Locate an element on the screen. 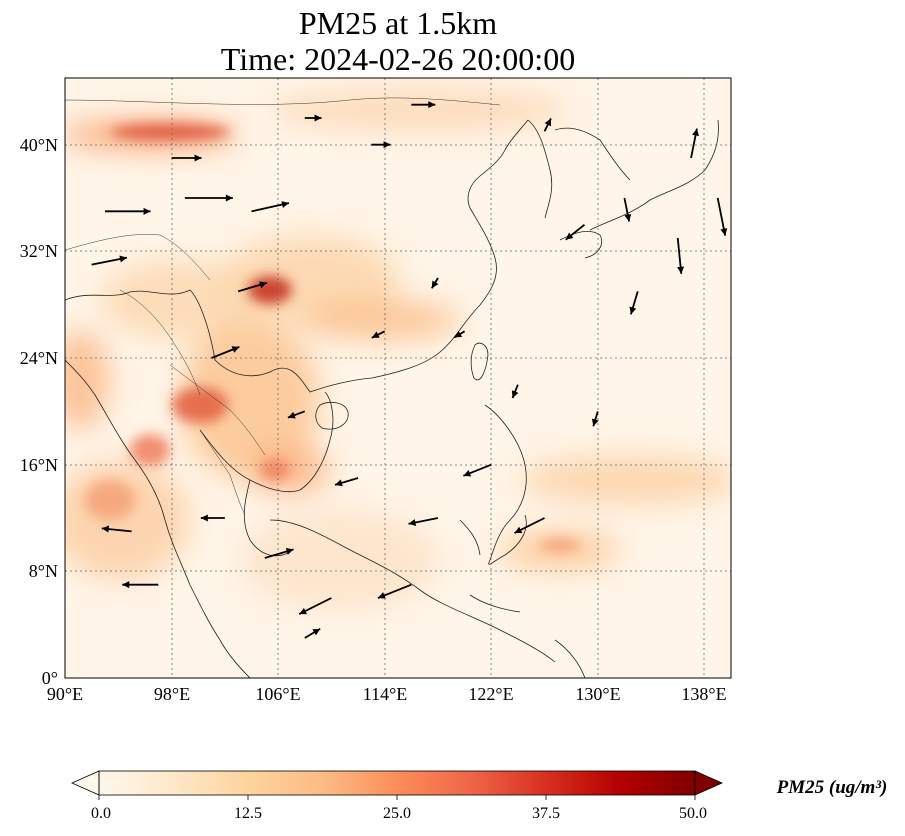 The width and height of the screenshot is (905, 836). colorbar-tick-label: 37.5 is located at coordinates (546, 813).